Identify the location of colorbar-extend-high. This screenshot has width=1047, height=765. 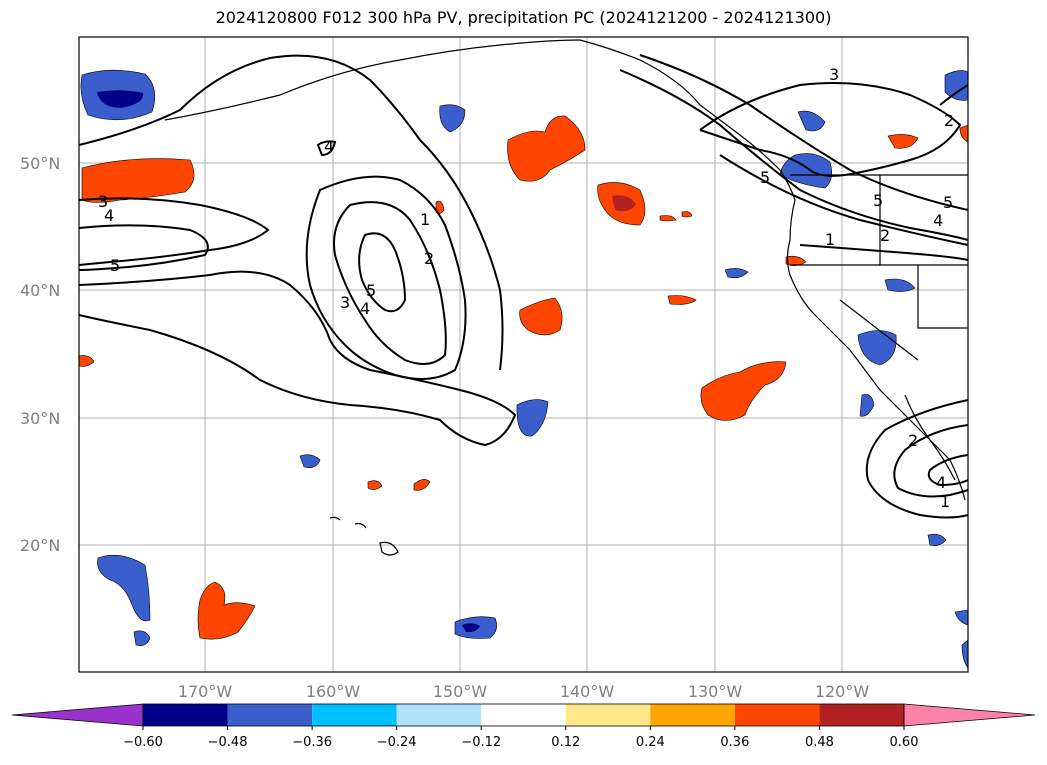
(969, 715).